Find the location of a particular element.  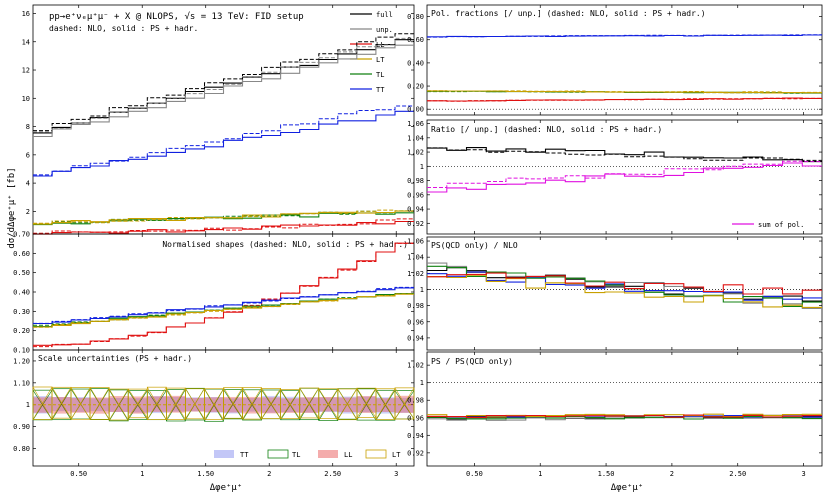

shapes-series-tt-solid is located at coordinates (223, 306).